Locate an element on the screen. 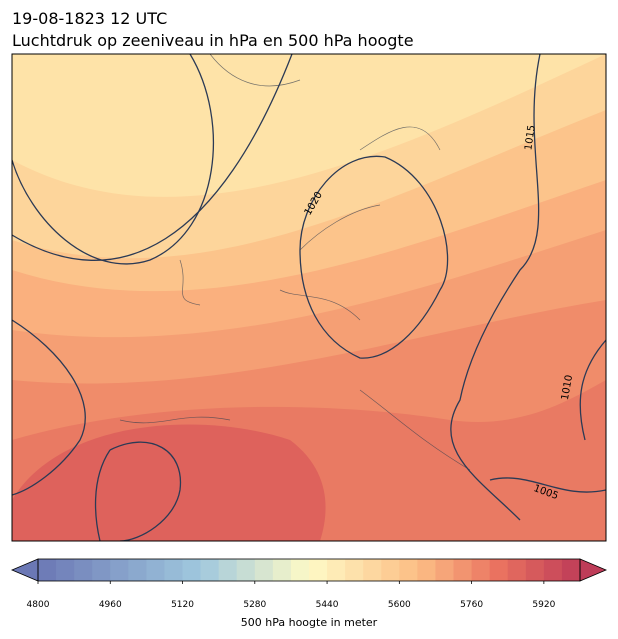 This screenshot has width=618, height=639. colorbar-frame is located at coordinates (309, 570).